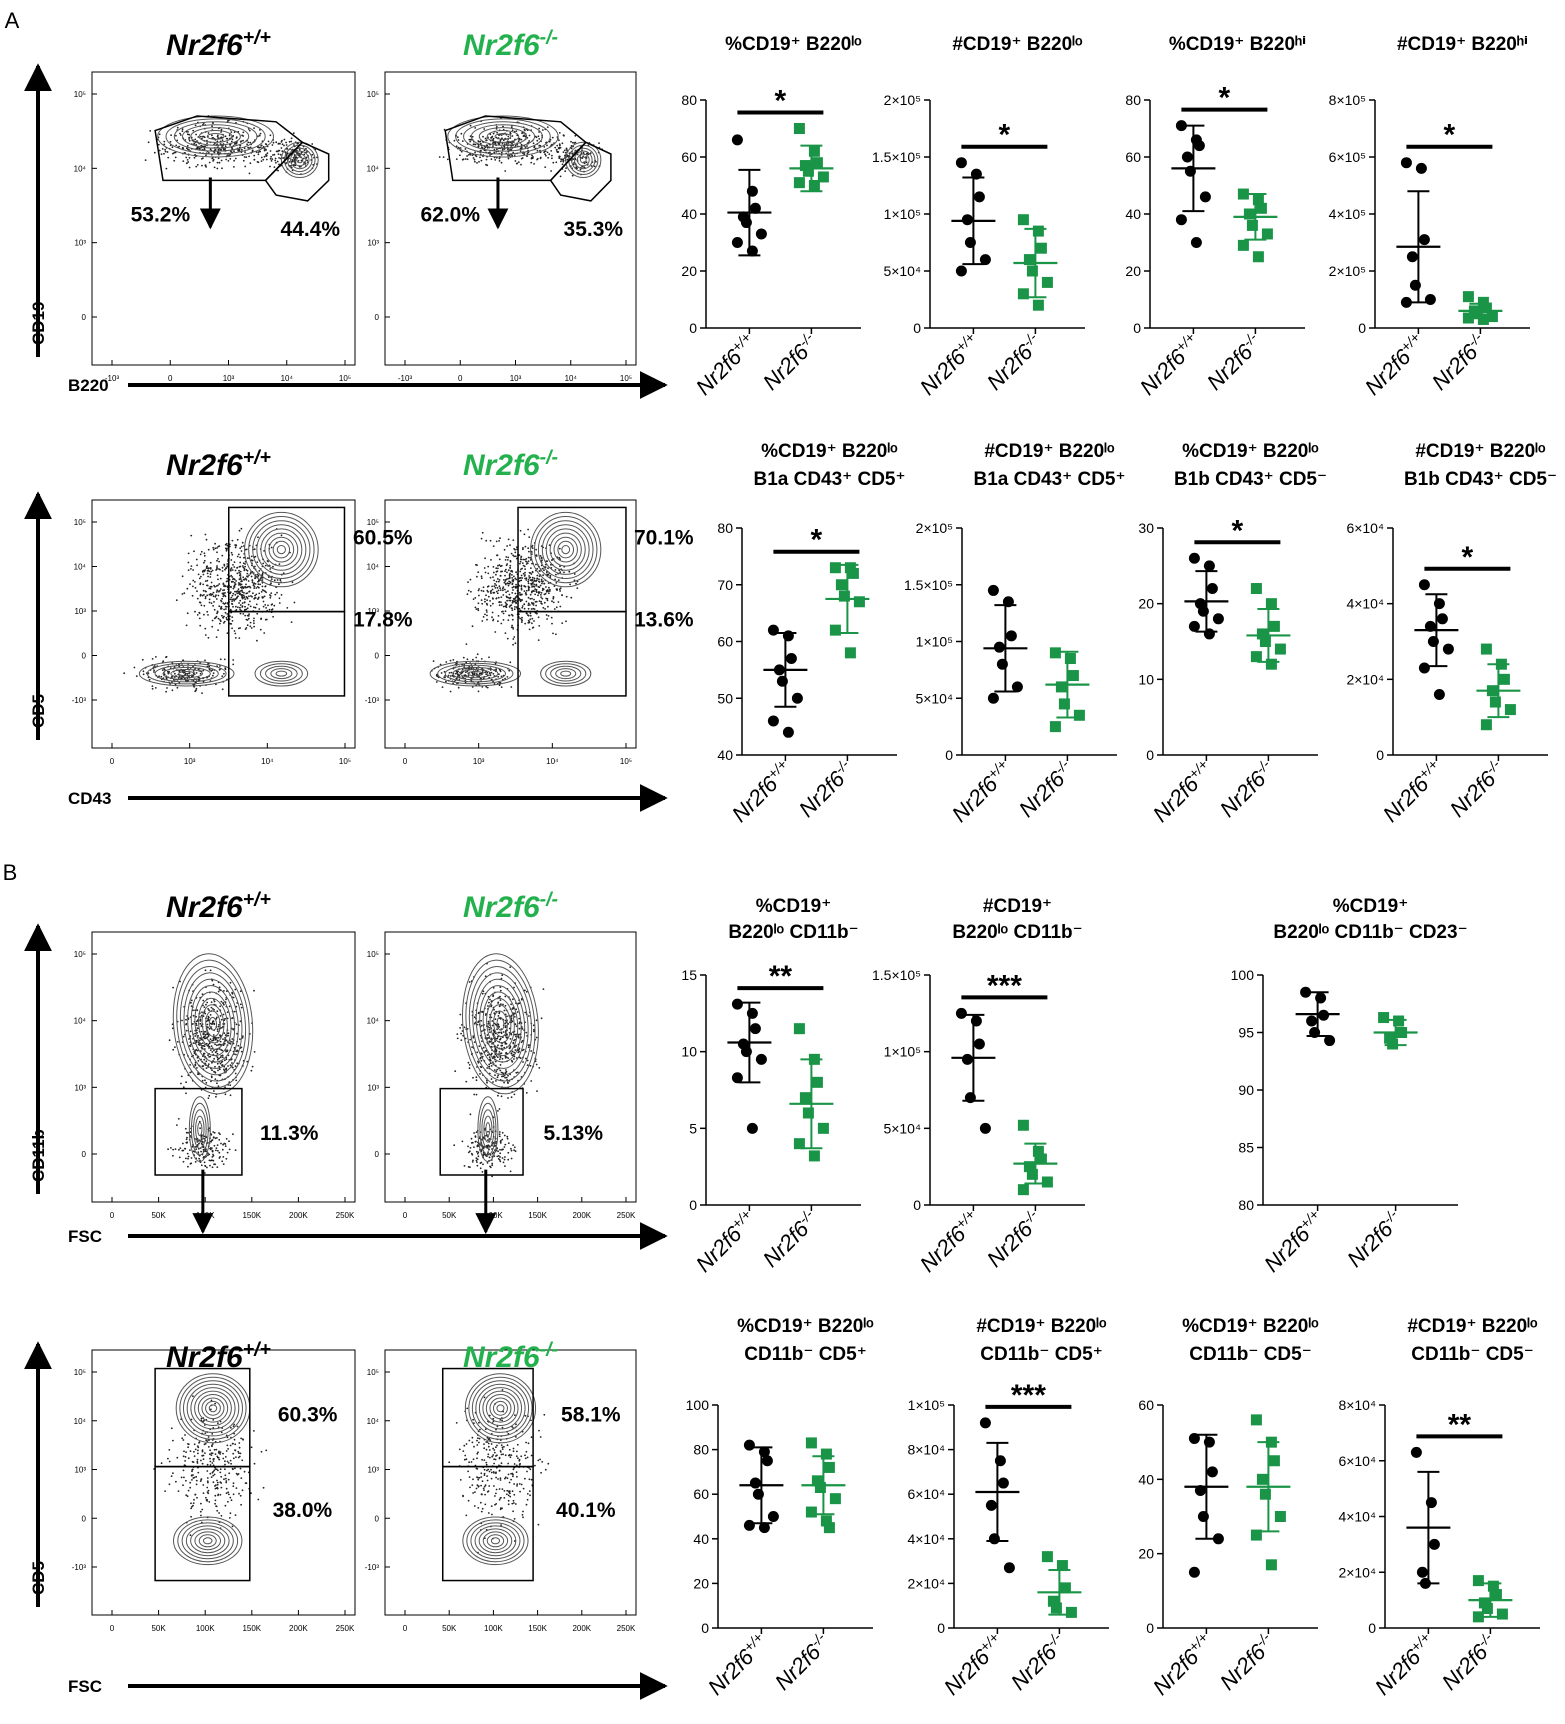 The image size is (1565, 1724). What do you see at coordinates (377, 656) in the screenshot?
I see `y-tick-label: 0` at bounding box center [377, 656].